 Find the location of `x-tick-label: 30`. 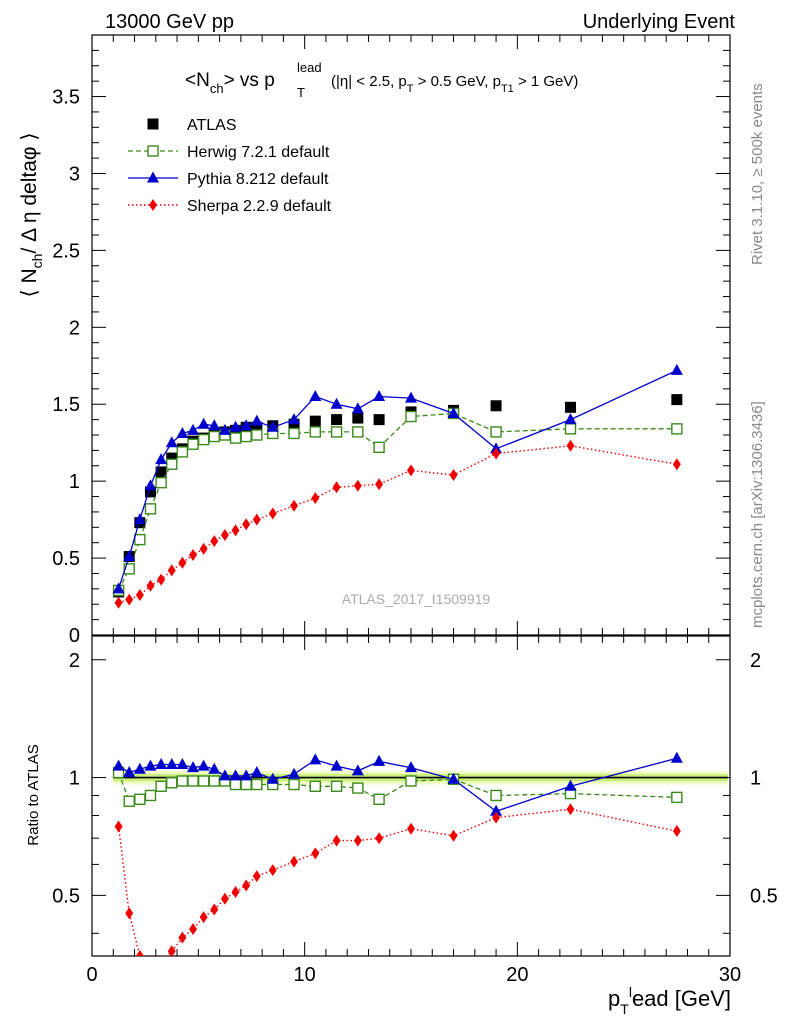

x-tick-label: 30 is located at coordinates (730, 975).